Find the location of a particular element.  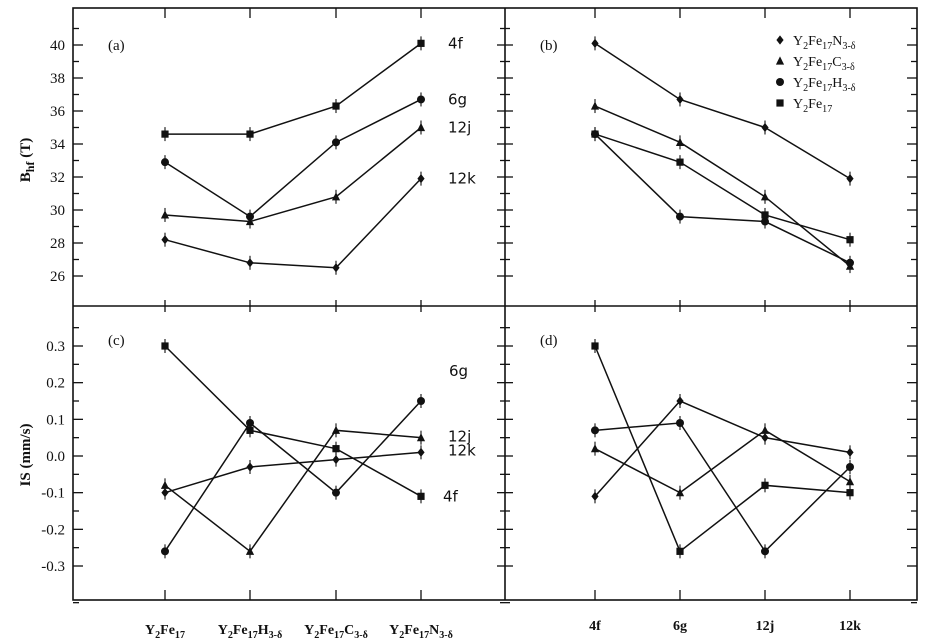

y-tick-label: 40 is located at coordinates (57, 46).